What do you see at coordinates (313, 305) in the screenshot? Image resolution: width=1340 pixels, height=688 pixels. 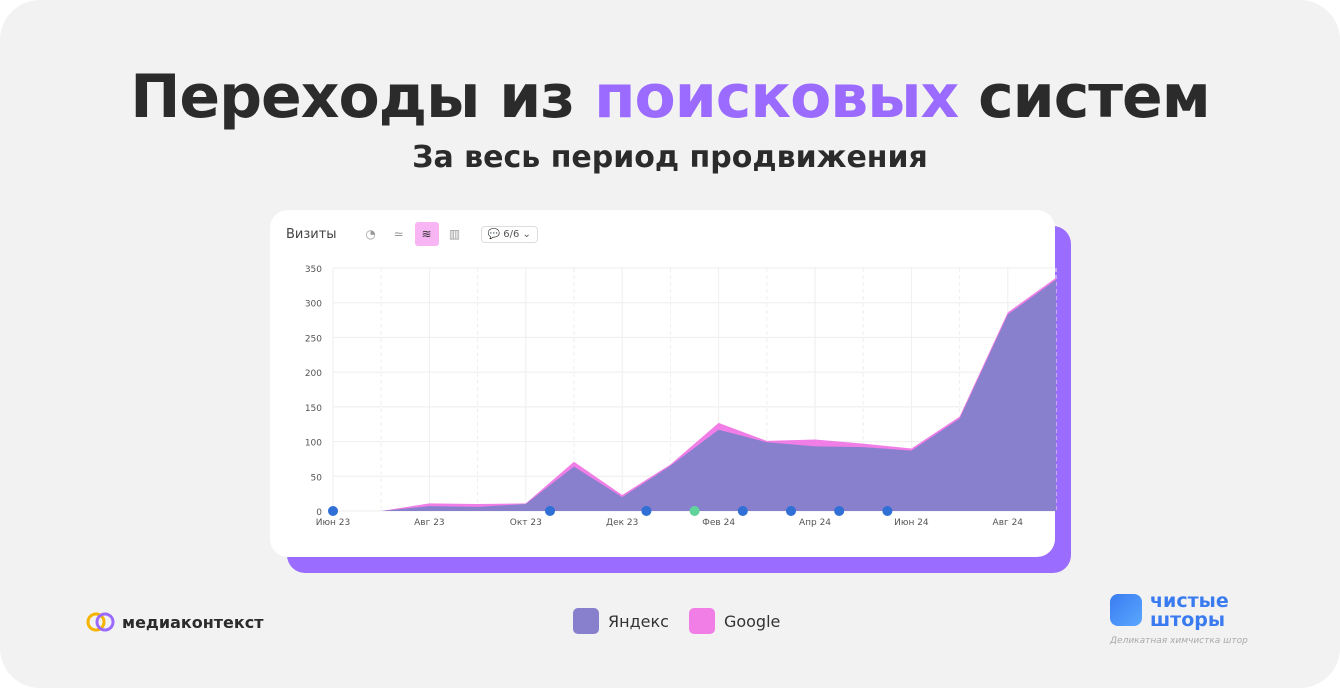 I see `y-tick-label: 300` at bounding box center [313, 305].